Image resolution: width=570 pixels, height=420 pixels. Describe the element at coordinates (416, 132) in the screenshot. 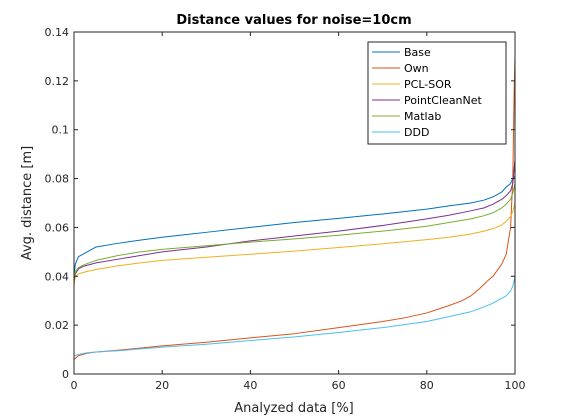

I see `legend-label-5: DDD` at that location.